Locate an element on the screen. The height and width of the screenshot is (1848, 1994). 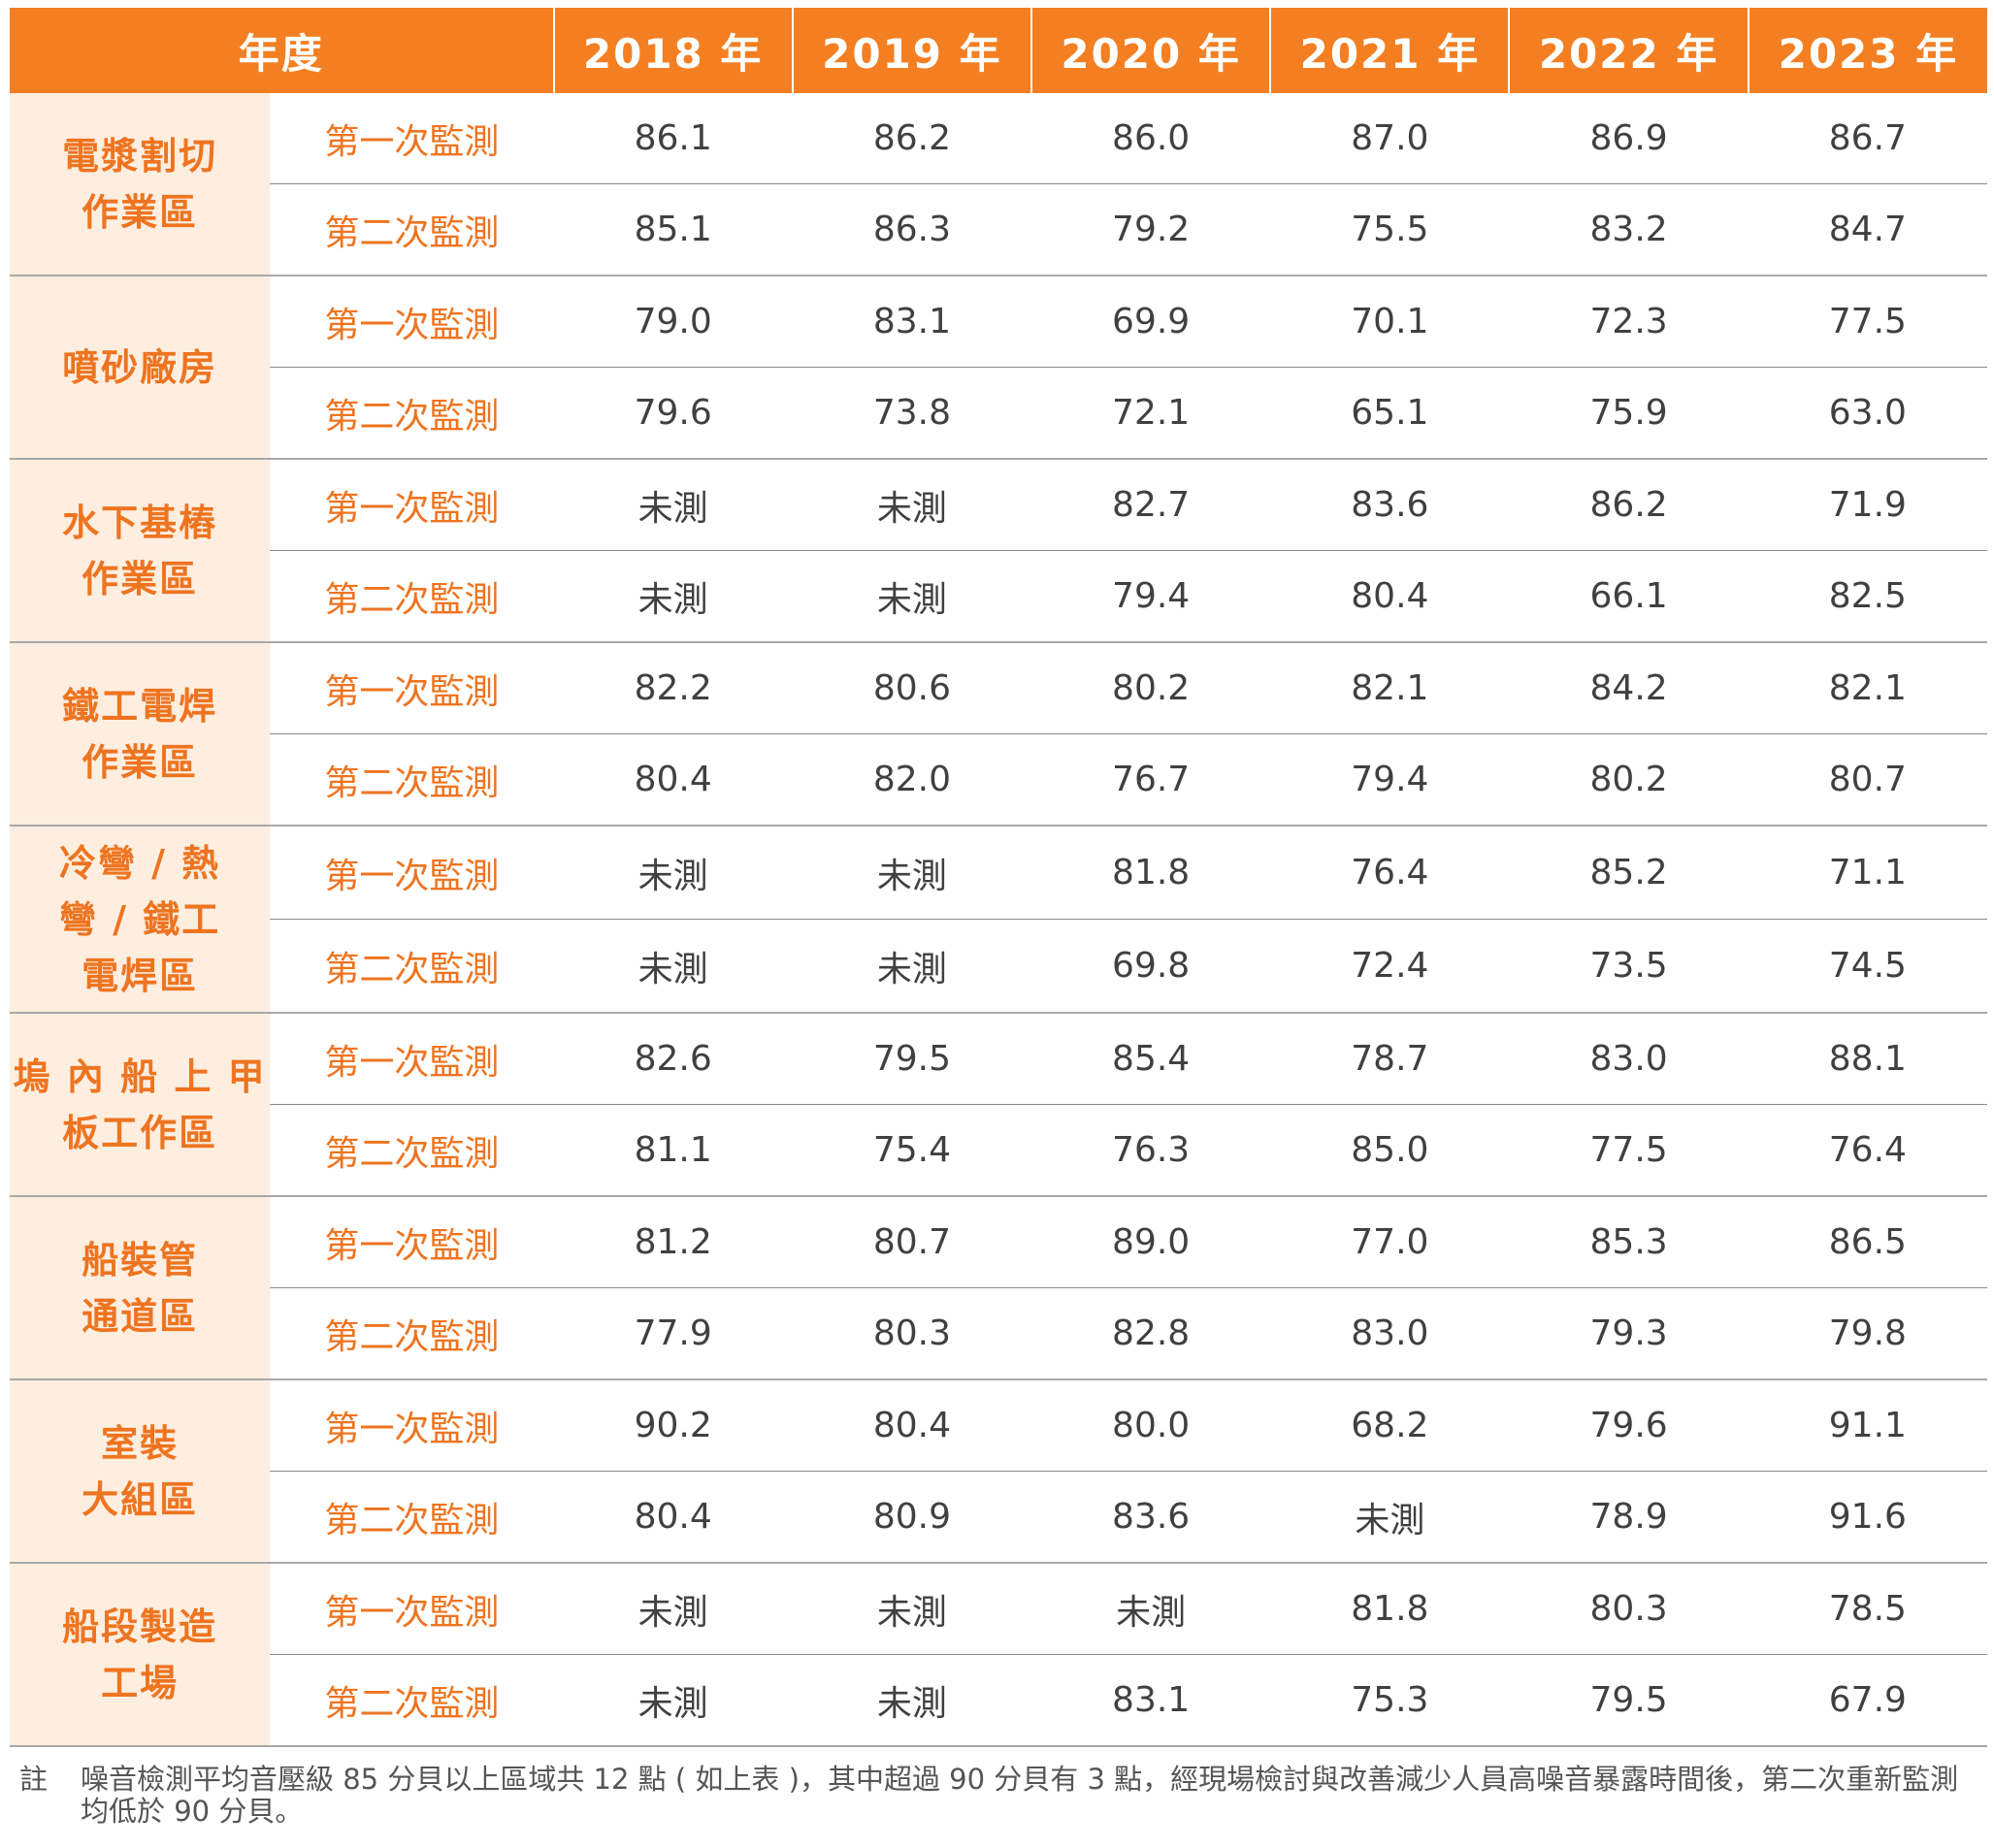
value-cell: 72.4 is located at coordinates (1390, 966).